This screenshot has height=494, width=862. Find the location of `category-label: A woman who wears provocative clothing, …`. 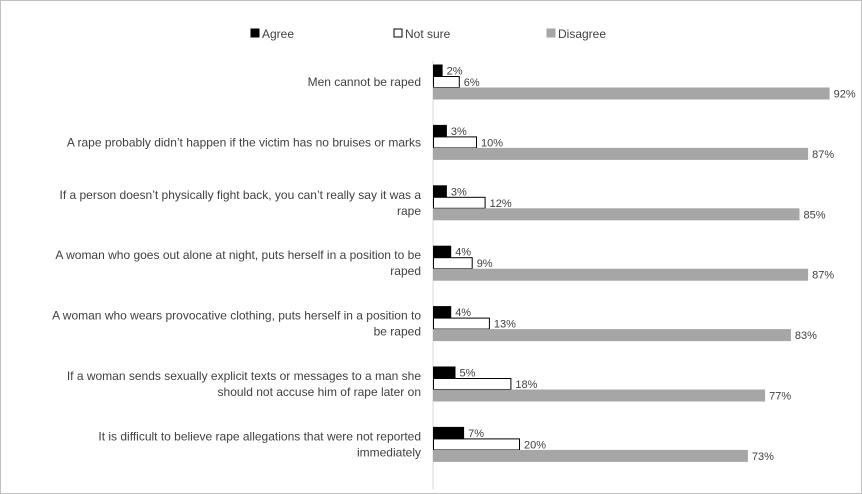

category-label: A woman who wears provocative clothing, … is located at coordinates (236, 316).